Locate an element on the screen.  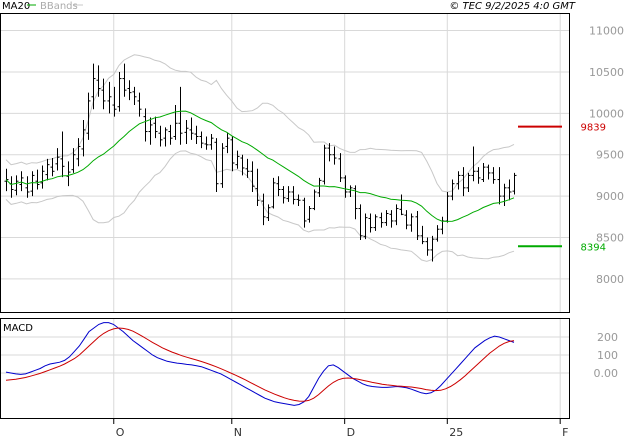
macd-tick-label: 200 is located at coordinates (607, 337).